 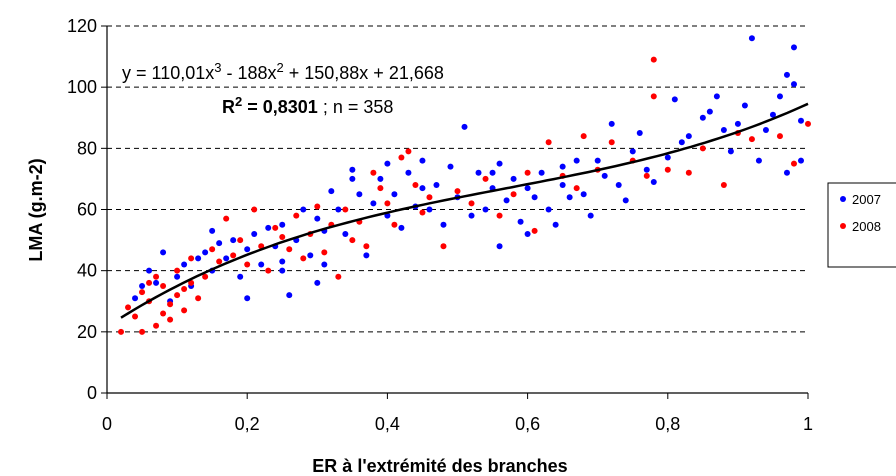 What do you see at coordinates (168, 73) in the screenshot?
I see `equation-prefix: y = 110,01x` at bounding box center [168, 73].